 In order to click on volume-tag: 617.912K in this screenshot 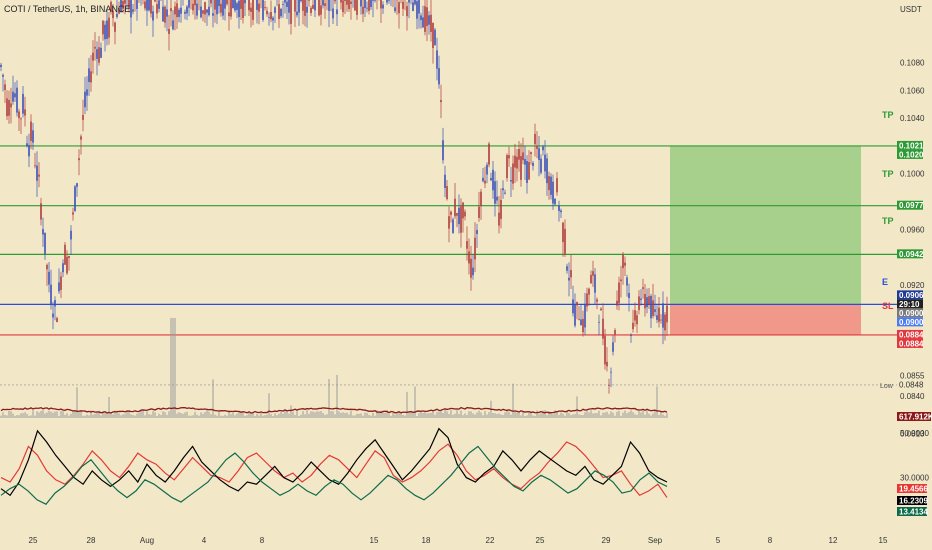, I will do `click(915, 417)`.